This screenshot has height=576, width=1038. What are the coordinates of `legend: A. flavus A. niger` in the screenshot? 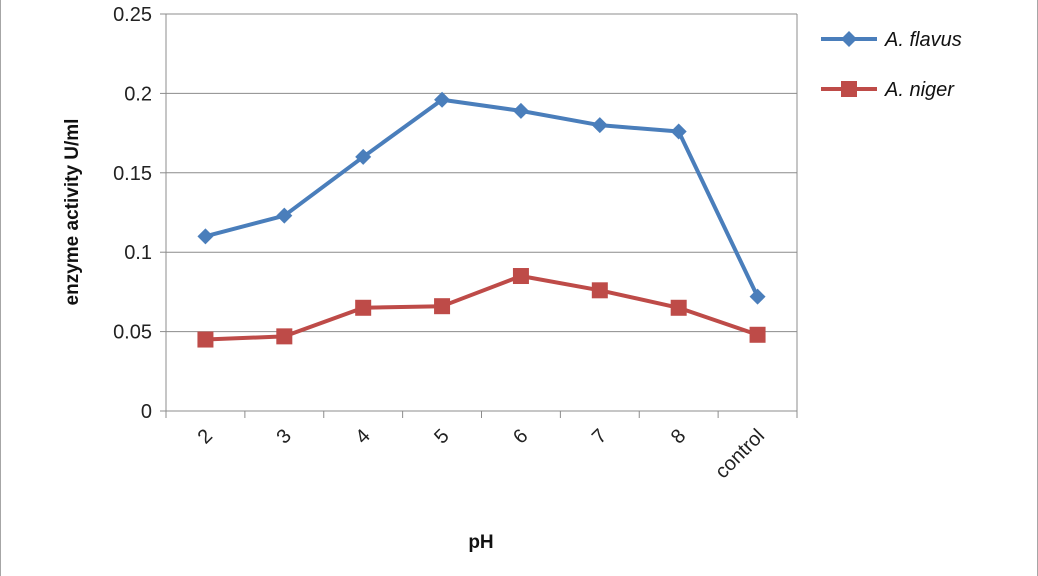 It's located at (891, 65).